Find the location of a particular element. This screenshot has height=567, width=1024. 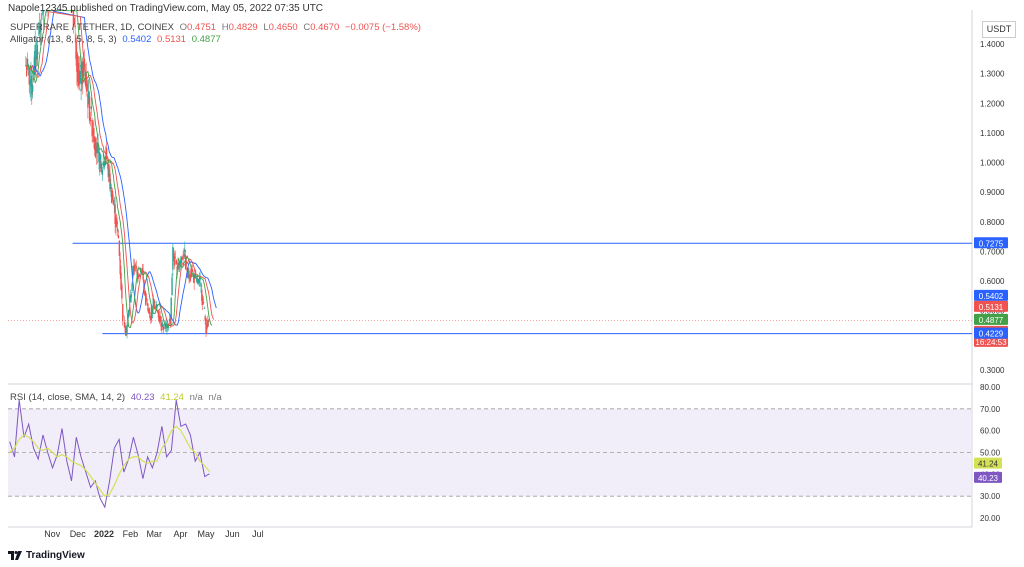

rsi-sma-tag-label: 41.24 is located at coordinates (988, 464).